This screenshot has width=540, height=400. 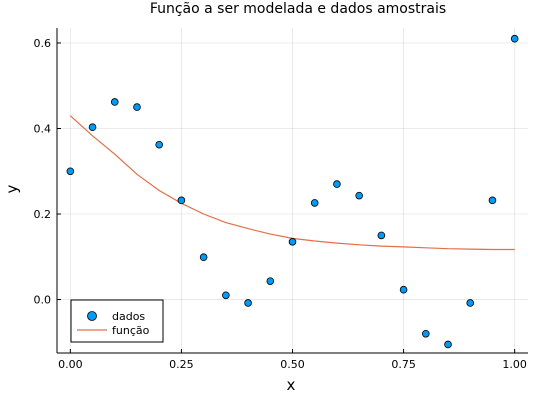 What do you see at coordinates (12, 188) in the screenshot?
I see `y-axis-title: y` at bounding box center [12, 188].